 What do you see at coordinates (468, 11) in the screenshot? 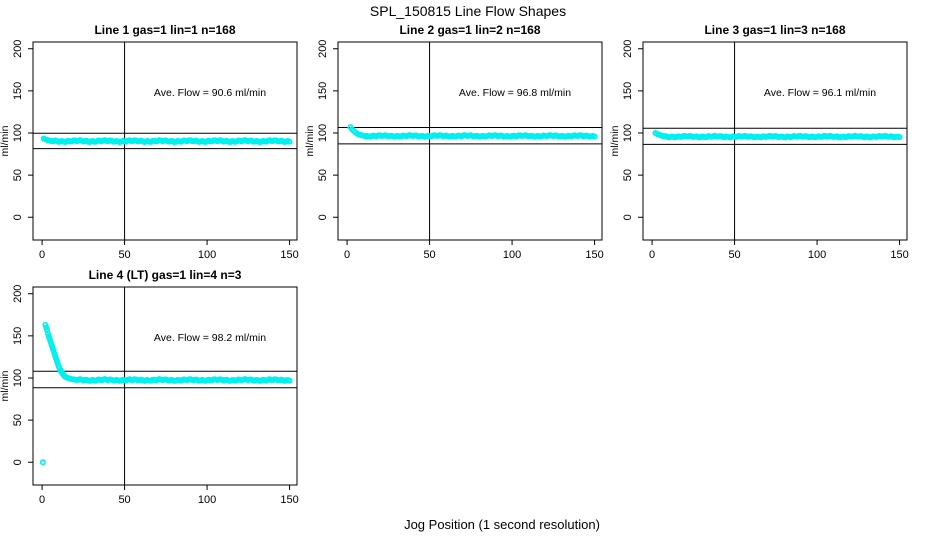
I see `figure-title: SPL_150815 Line Flow Shapes` at bounding box center [468, 11].